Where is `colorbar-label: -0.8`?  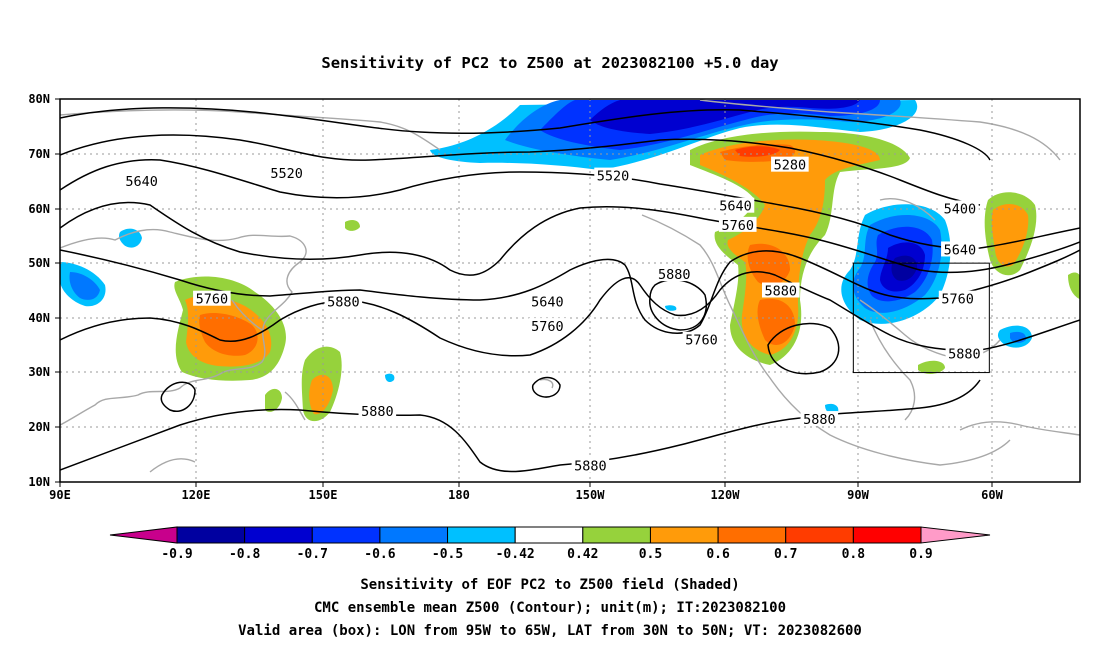 colorbar-label: -0.8 is located at coordinates (244, 554).